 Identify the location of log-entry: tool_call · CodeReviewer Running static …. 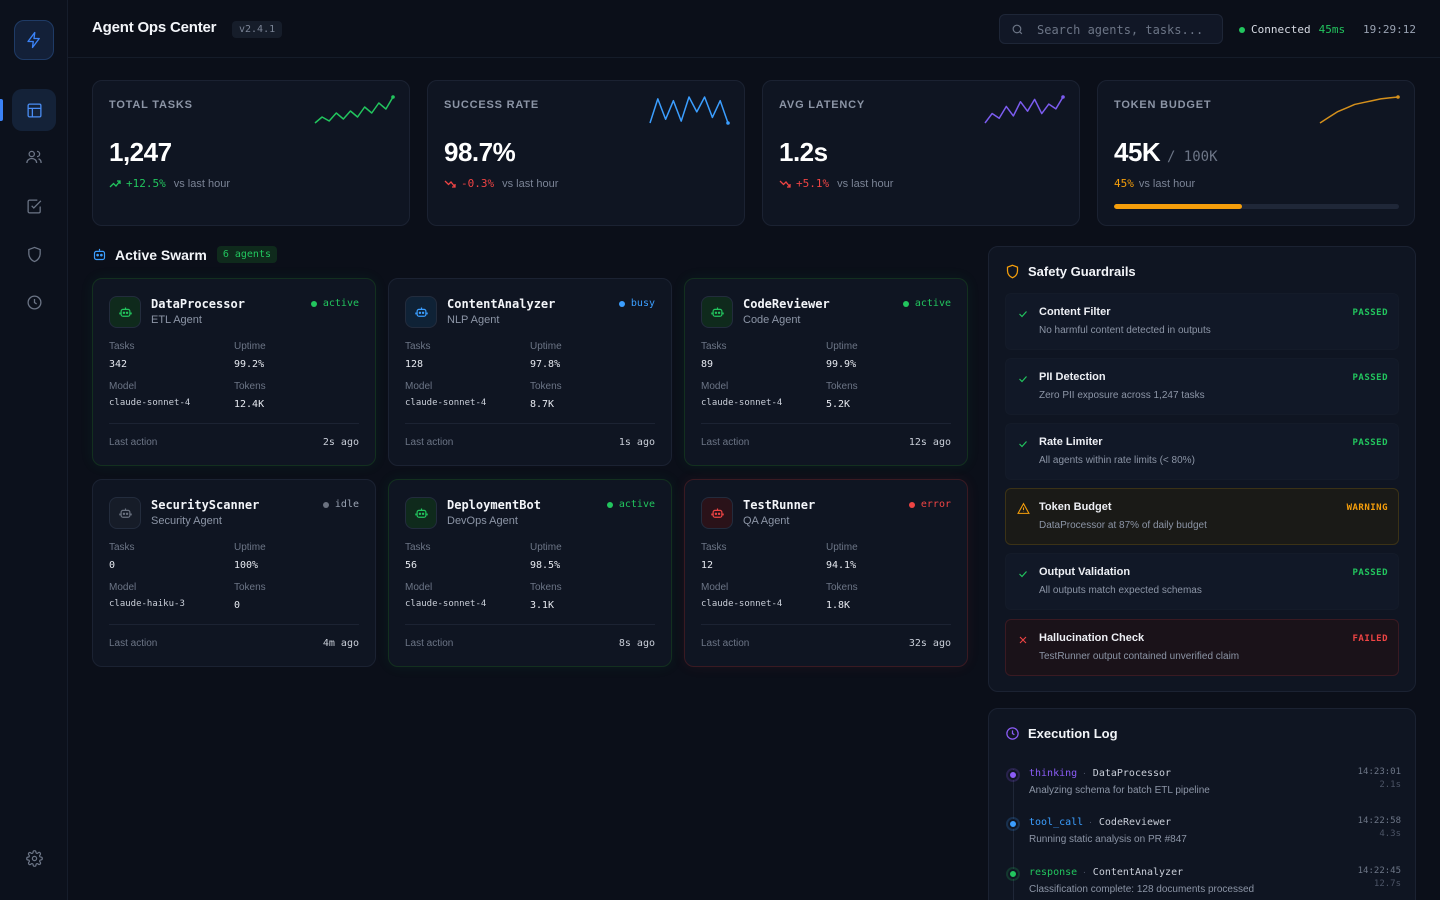
(1203, 834).